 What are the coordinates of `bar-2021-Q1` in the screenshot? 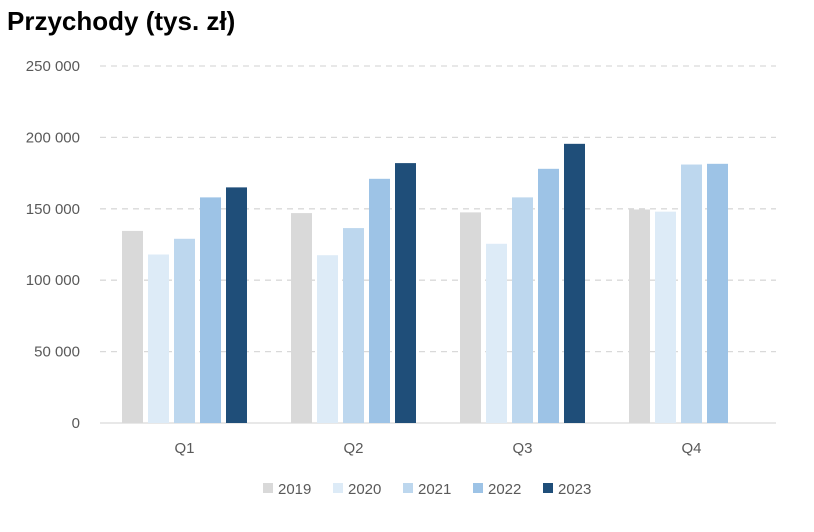 It's located at (184, 330).